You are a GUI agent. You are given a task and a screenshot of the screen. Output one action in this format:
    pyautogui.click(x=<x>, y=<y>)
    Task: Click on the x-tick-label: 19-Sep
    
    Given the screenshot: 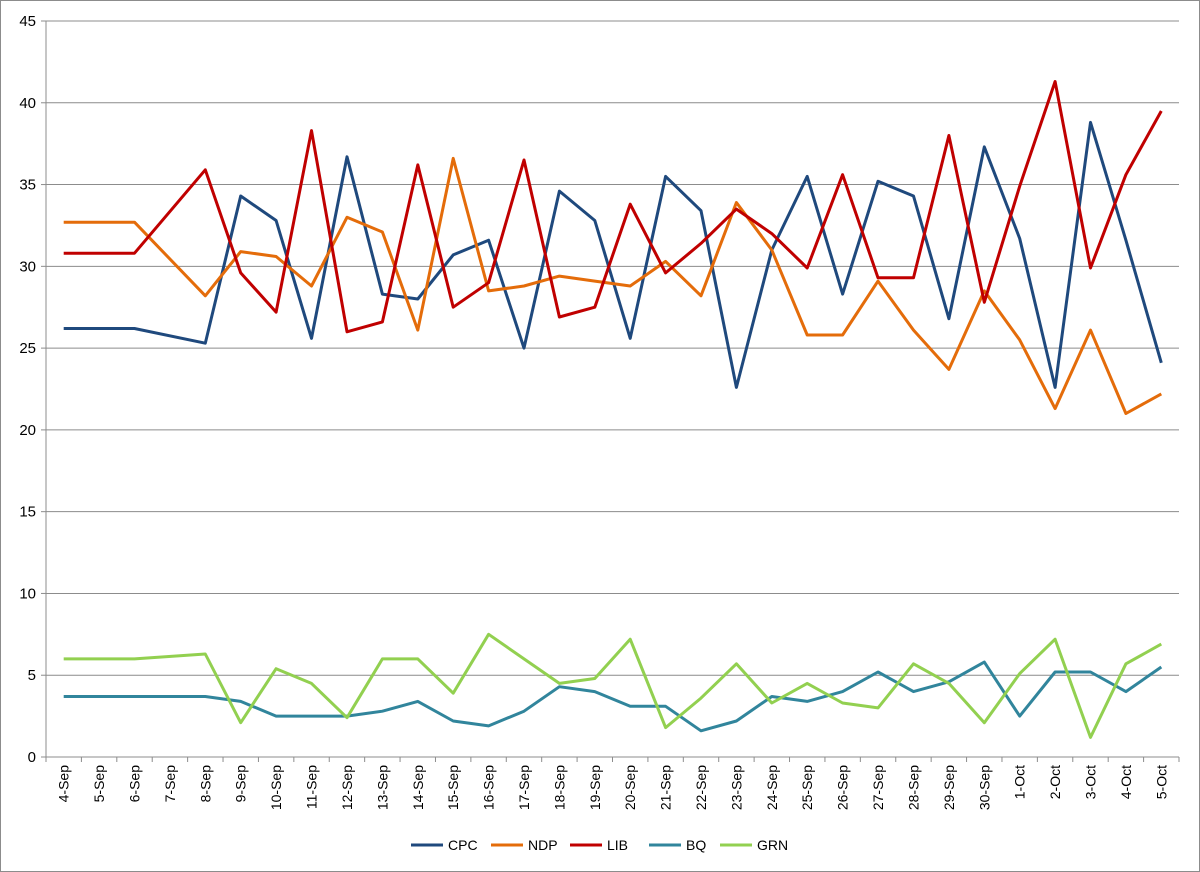 What is the action you would take?
    pyautogui.click(x=595, y=787)
    